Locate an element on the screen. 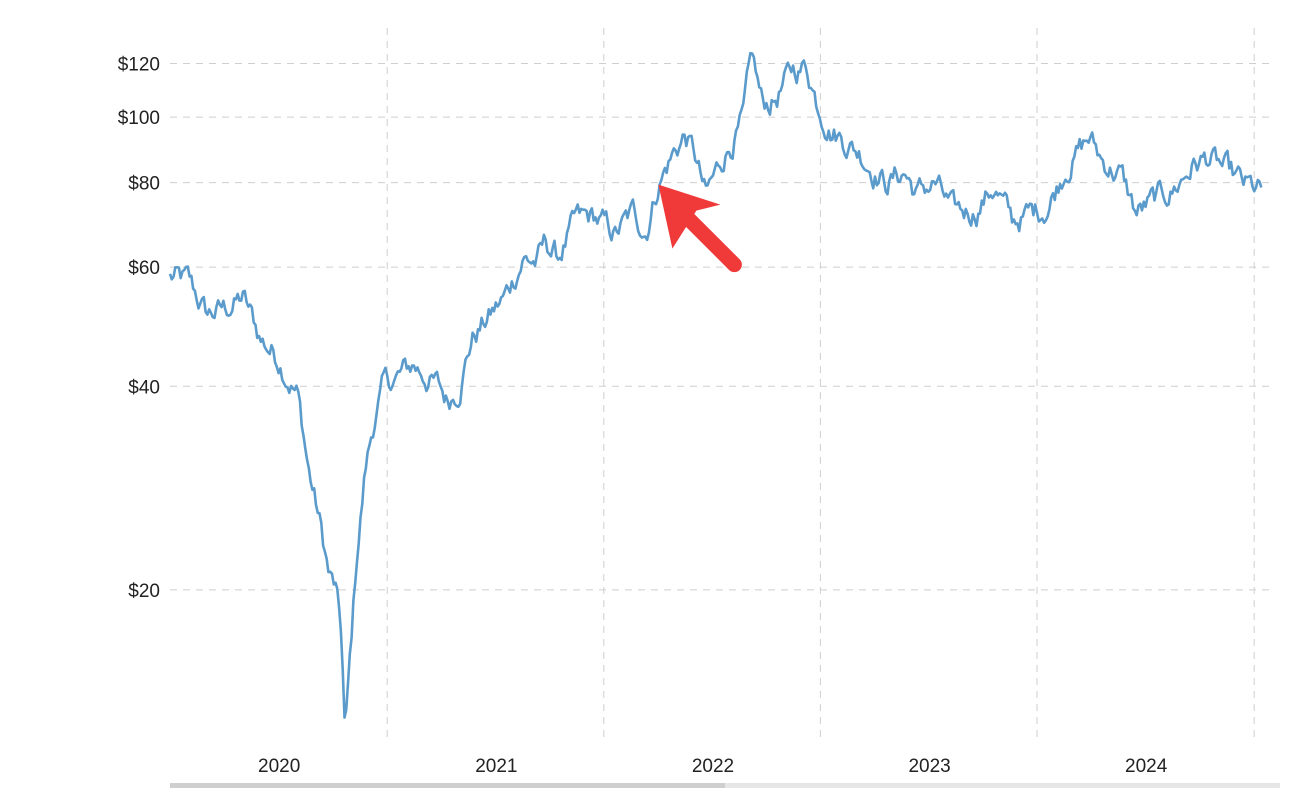 Image resolution: width=1309 pixels, height=788 pixels. x-tick-label: 2022 is located at coordinates (713, 766).